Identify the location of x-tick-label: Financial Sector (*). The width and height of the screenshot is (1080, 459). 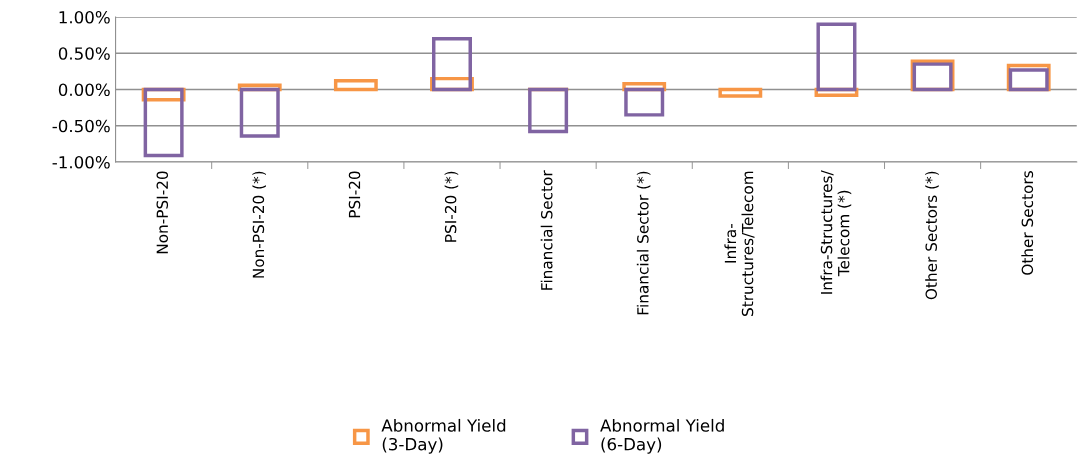
(643, 243).